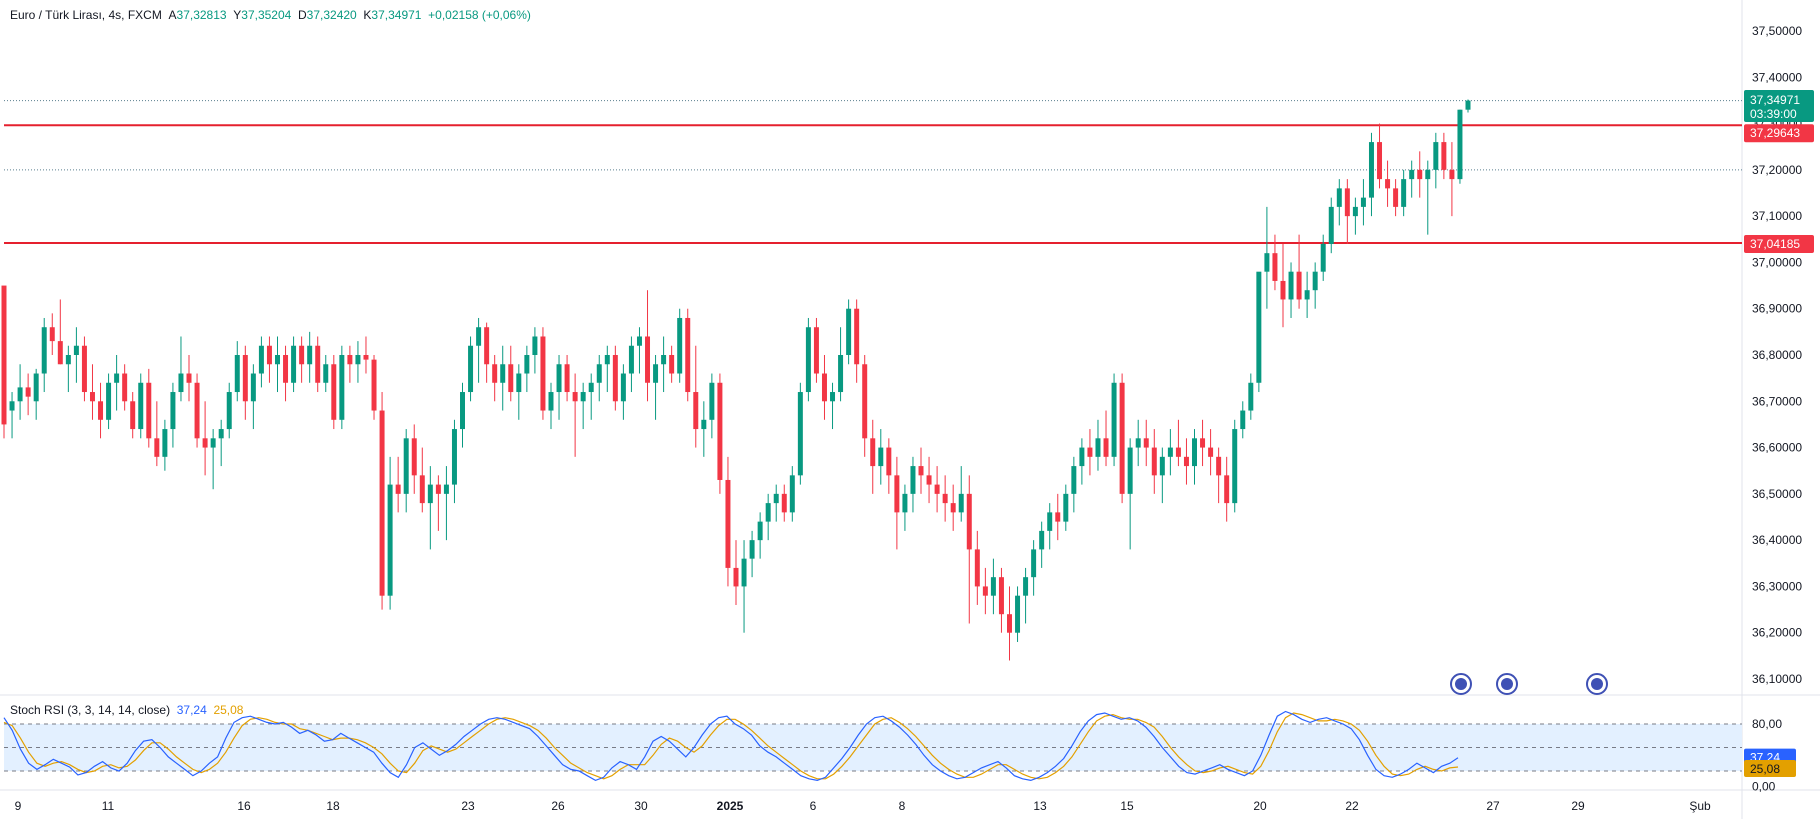 Image resolution: width=1820 pixels, height=819 pixels. Describe the element at coordinates (1127, 806) in the screenshot. I see `x-tick-label: 15` at that location.